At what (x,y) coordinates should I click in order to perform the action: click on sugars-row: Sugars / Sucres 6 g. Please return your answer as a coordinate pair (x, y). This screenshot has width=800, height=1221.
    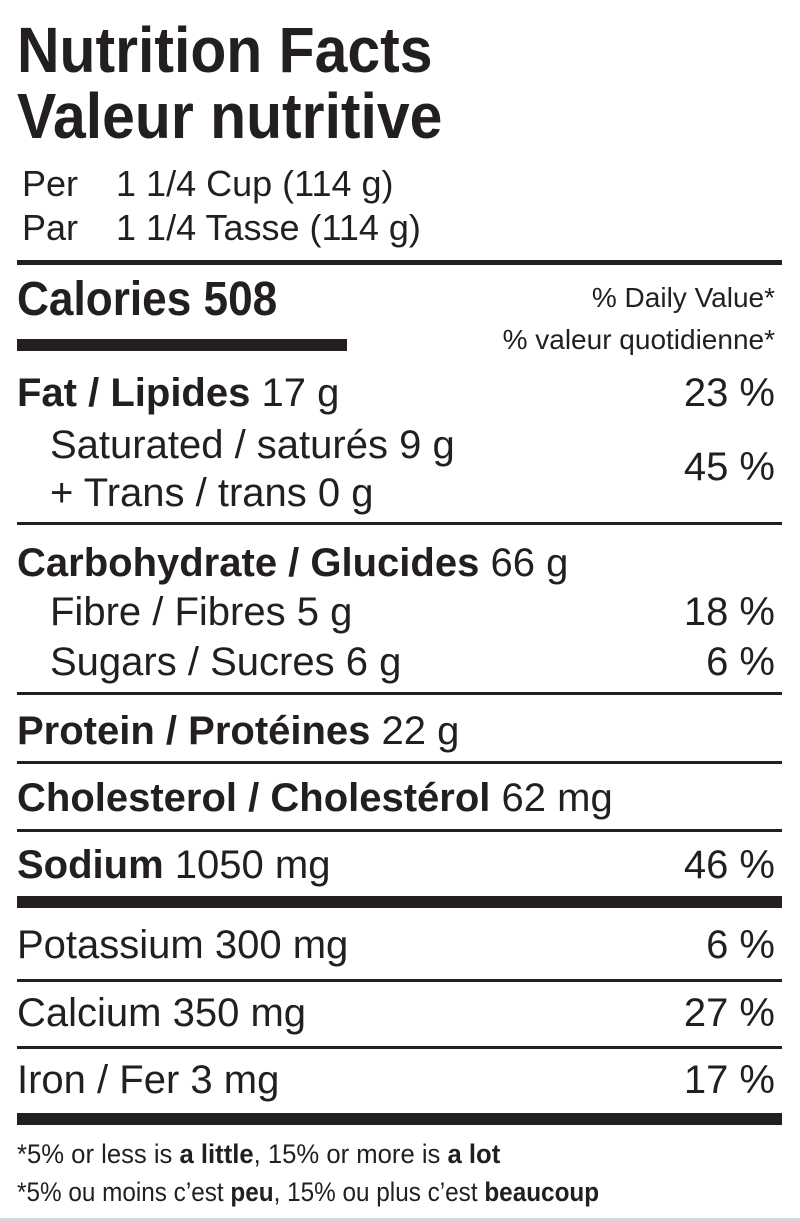
    Looking at the image, I should click on (225, 662).